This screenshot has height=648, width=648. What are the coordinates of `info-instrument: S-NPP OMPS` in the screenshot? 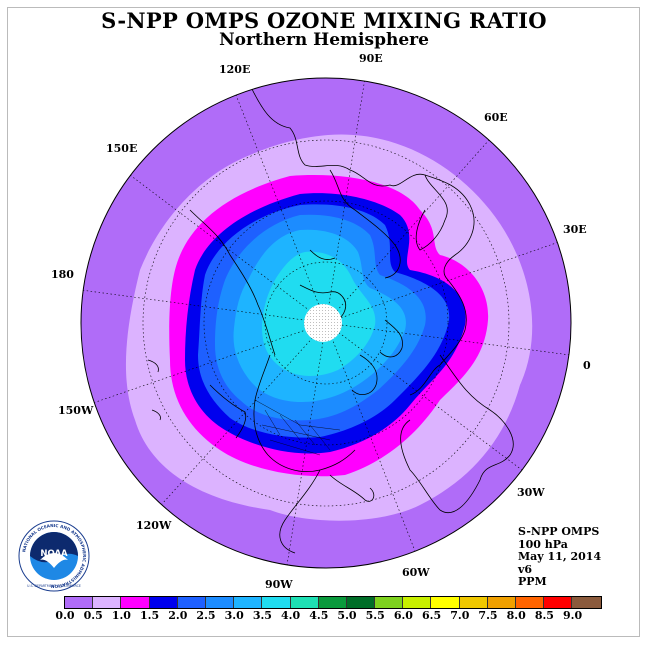 It's located at (559, 531).